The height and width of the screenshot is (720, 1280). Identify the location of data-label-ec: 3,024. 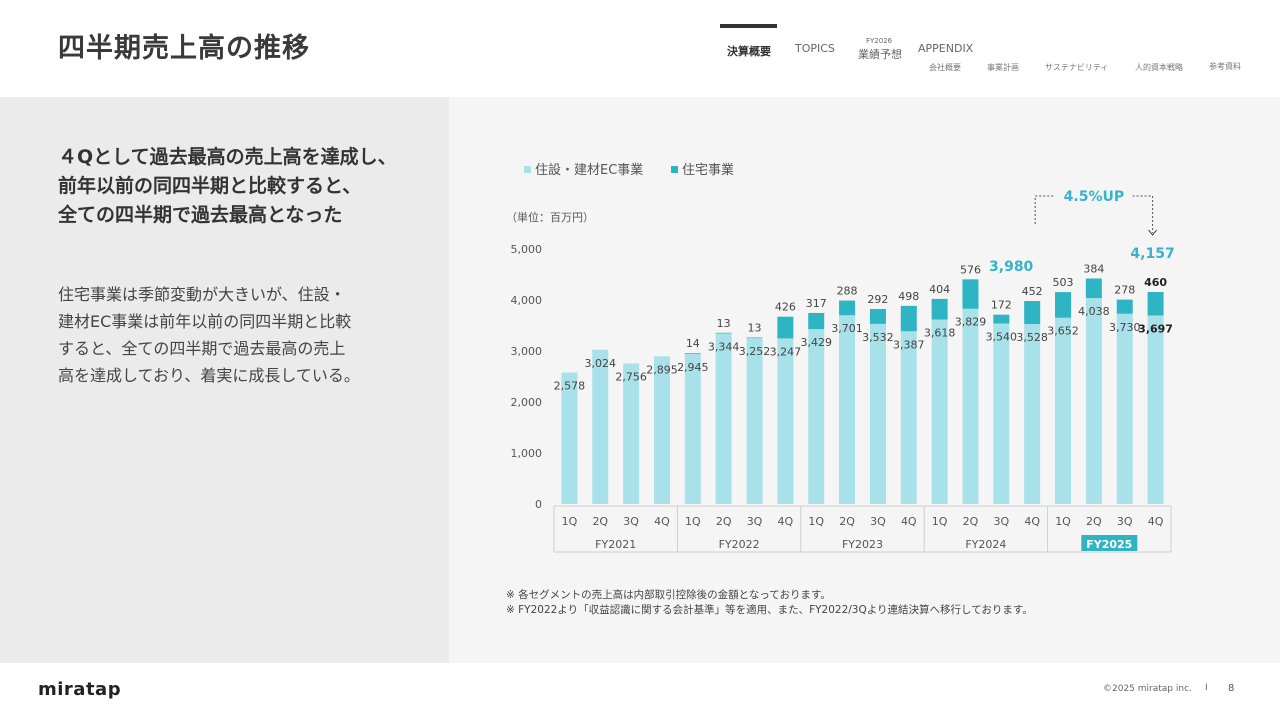
(601, 363).